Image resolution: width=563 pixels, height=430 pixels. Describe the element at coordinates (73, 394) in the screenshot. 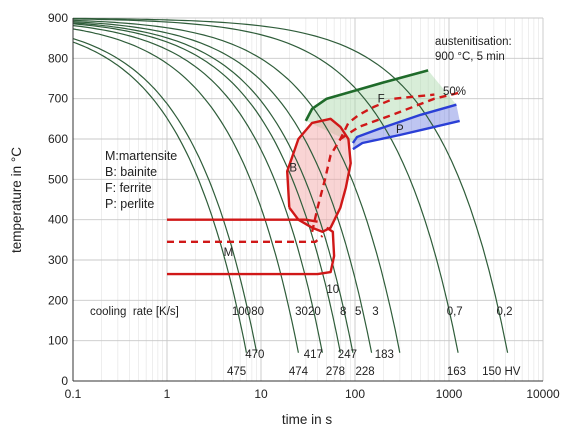

I see `x-tick-label: 0.1` at that location.